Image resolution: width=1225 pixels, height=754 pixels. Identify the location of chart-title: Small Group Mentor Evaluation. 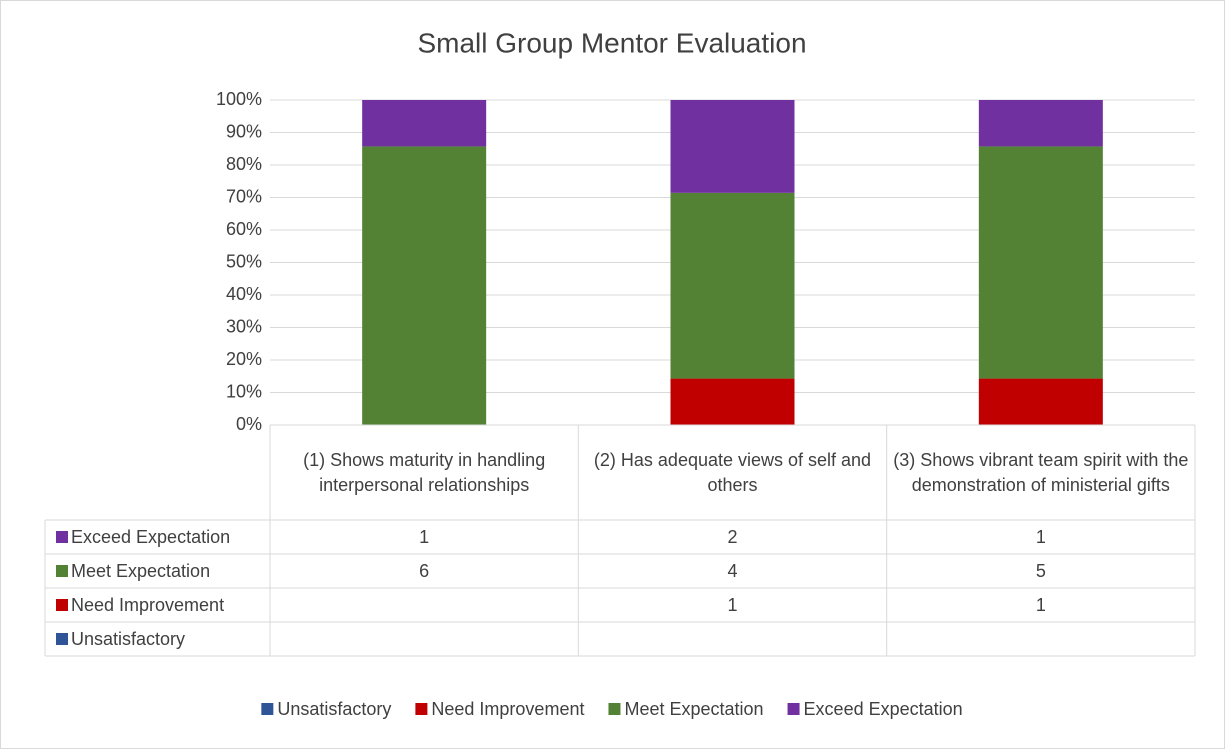
(611, 42).